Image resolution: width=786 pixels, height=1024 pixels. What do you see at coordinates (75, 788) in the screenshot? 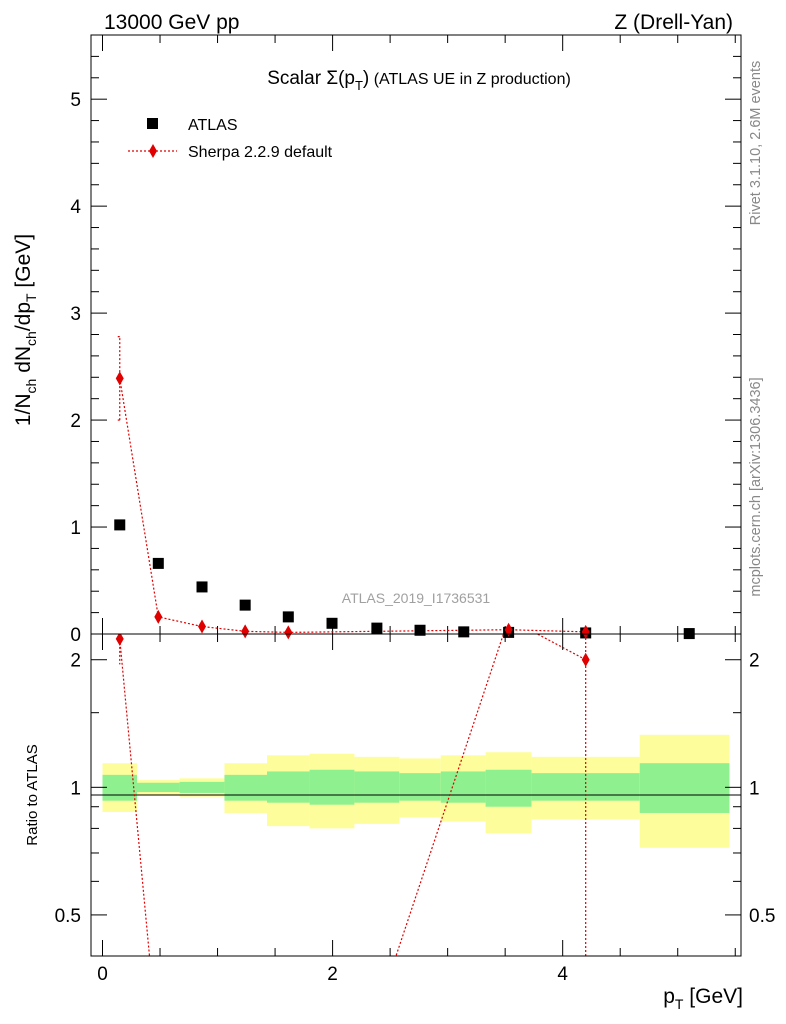
I see `ratio-y-tick-label: 1` at bounding box center [75, 788].